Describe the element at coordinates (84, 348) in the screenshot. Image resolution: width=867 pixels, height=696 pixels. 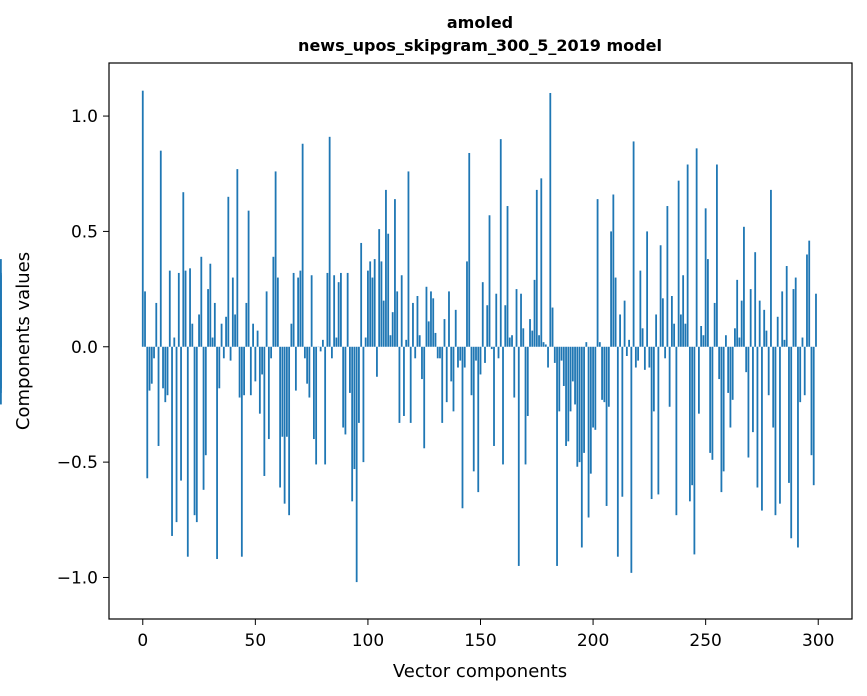
I see `y-tick-label: 0.0` at that location.